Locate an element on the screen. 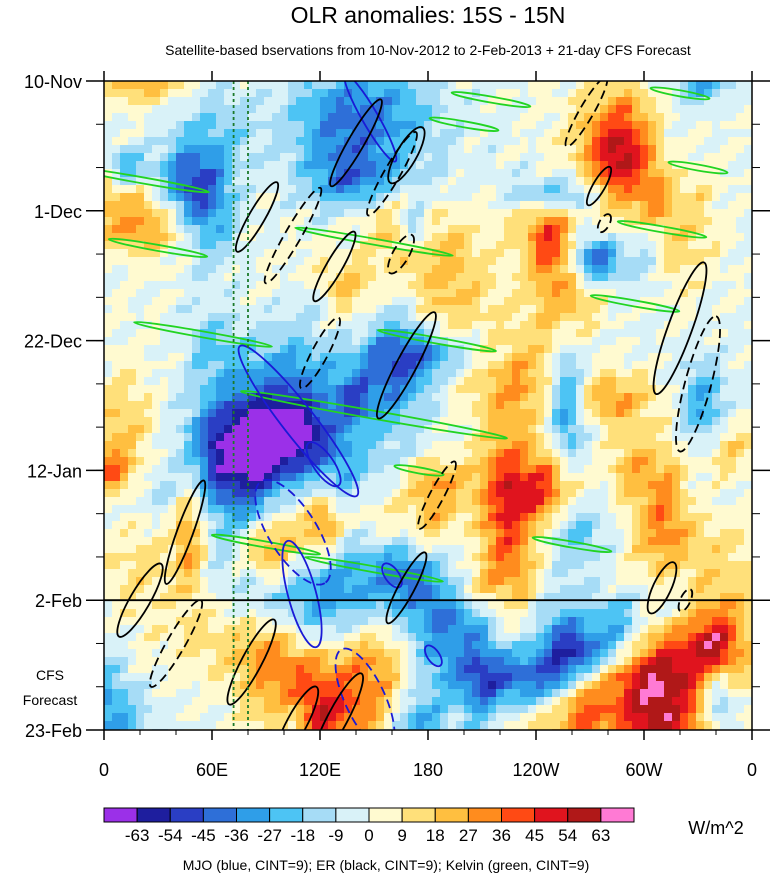 The image size is (771, 878). x-tick-label: 120E is located at coordinates (320, 770).